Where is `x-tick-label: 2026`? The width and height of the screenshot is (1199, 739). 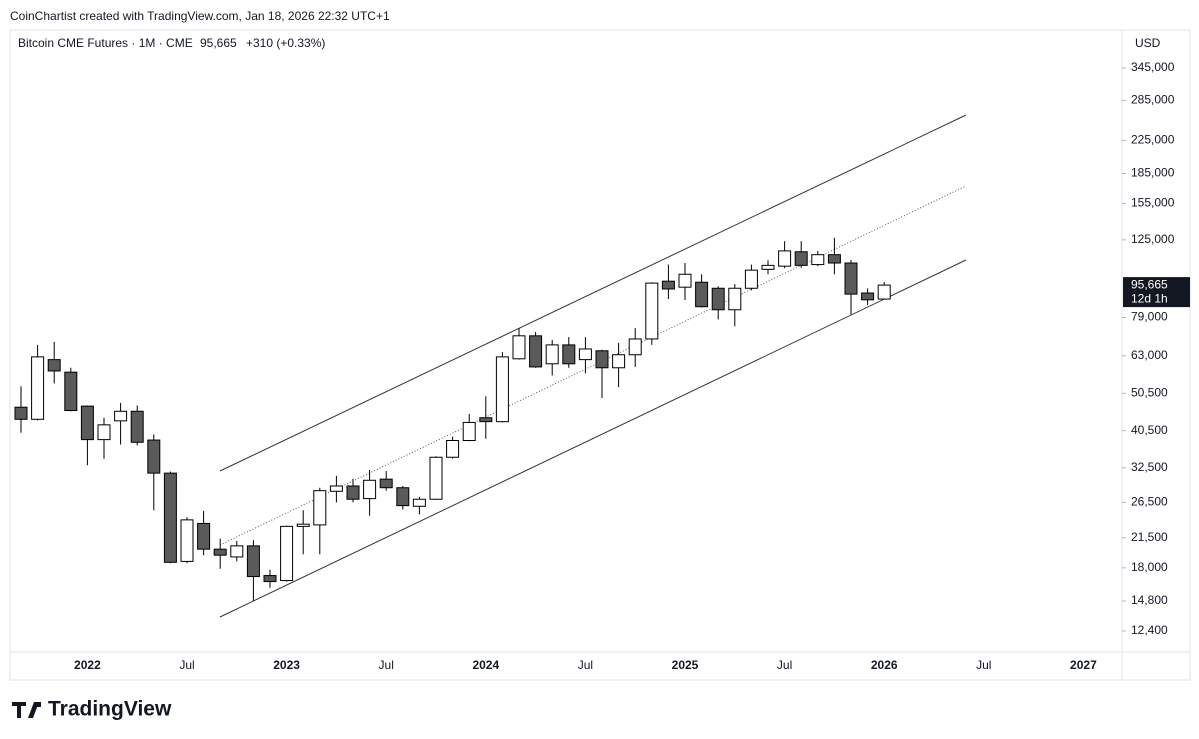
x-tick-label: 2026 is located at coordinates (884, 665).